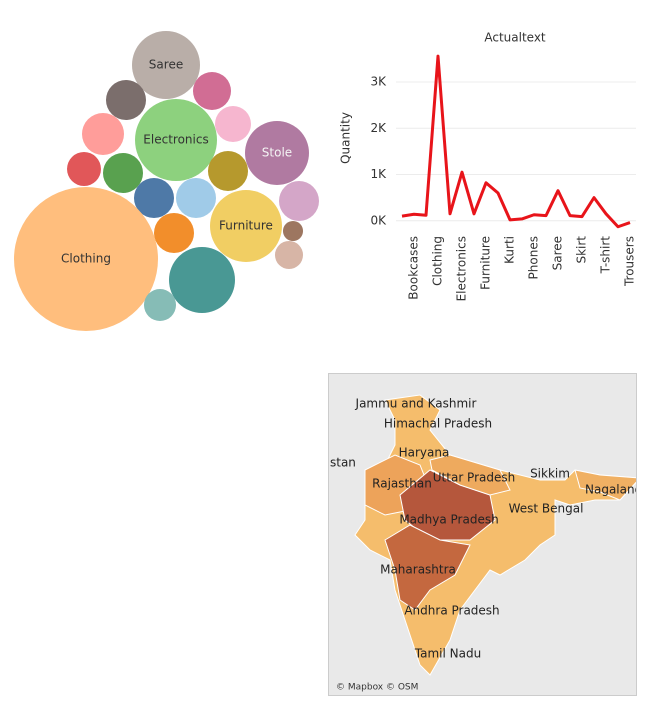  Describe the element at coordinates (377, 688) in the screenshot. I see `map-attribution: © Mapbox © OSM` at that location.